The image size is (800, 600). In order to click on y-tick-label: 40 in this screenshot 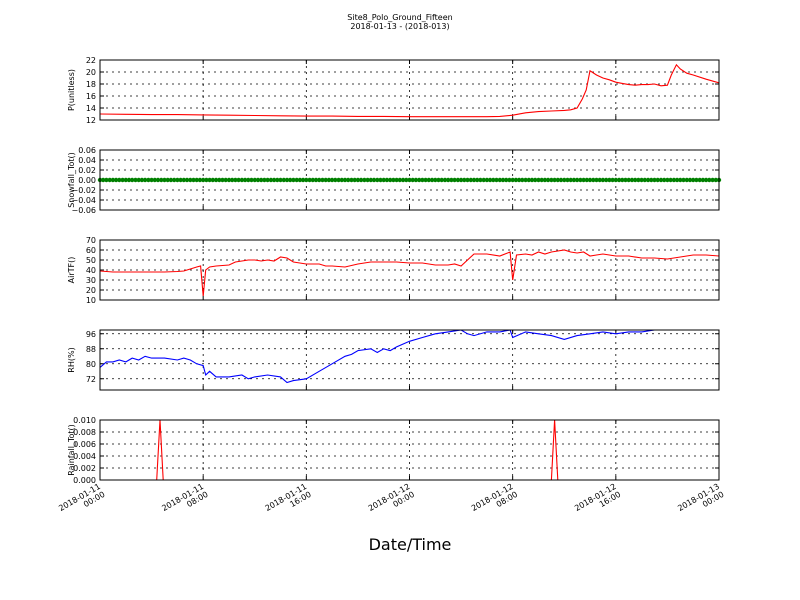, I will do `click(91, 270)`.